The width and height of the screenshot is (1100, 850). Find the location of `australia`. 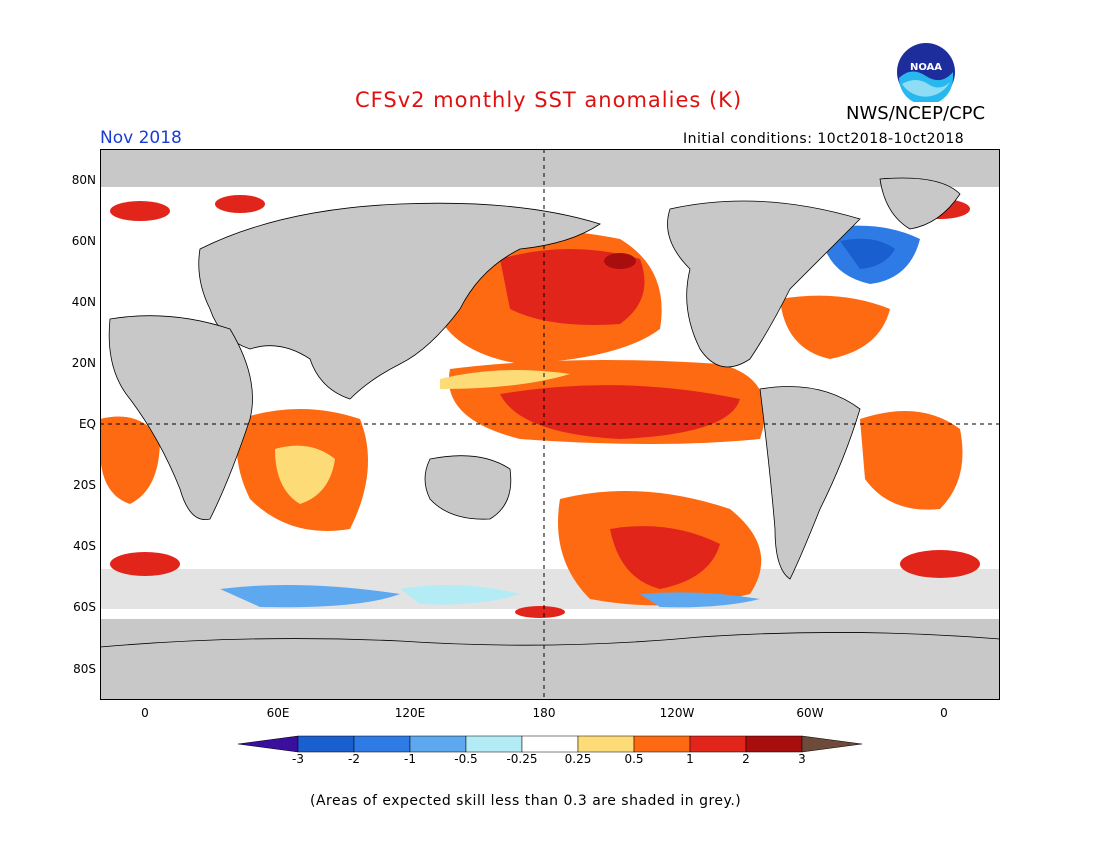

australia is located at coordinates (468, 487).